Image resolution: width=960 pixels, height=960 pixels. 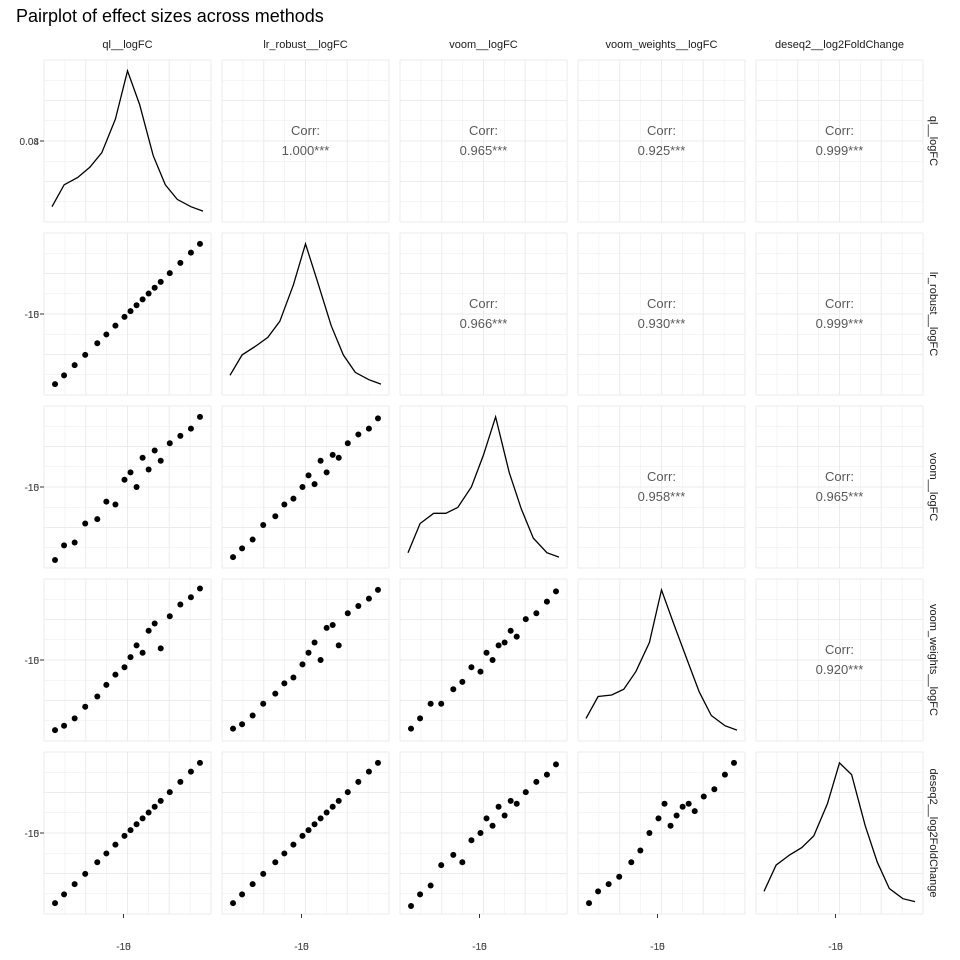 I want to click on column-label: deseq2__log2FoldChange, so click(x=839, y=45).